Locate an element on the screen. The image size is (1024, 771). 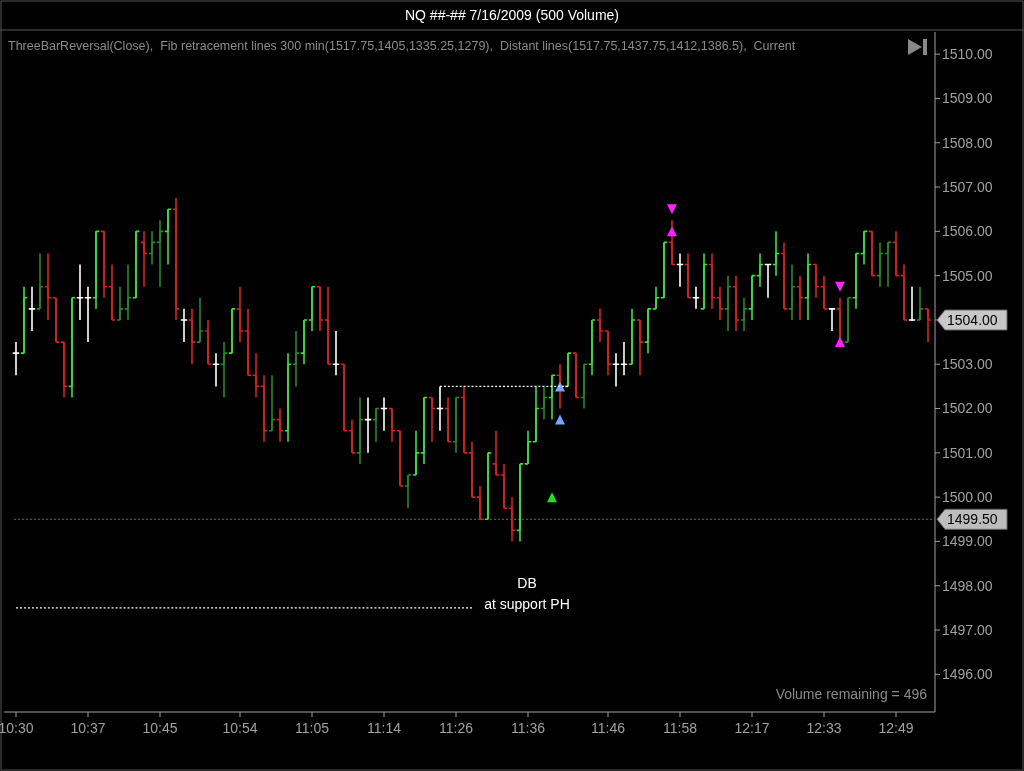
text: ThreeBarReversal(Close), Fib retracement lines 300 min(1517.75,1405,1335.25,1279), Distant lines(1517.75,1437.75,1412,1386.5), Current is located at coordinates (402, 46).